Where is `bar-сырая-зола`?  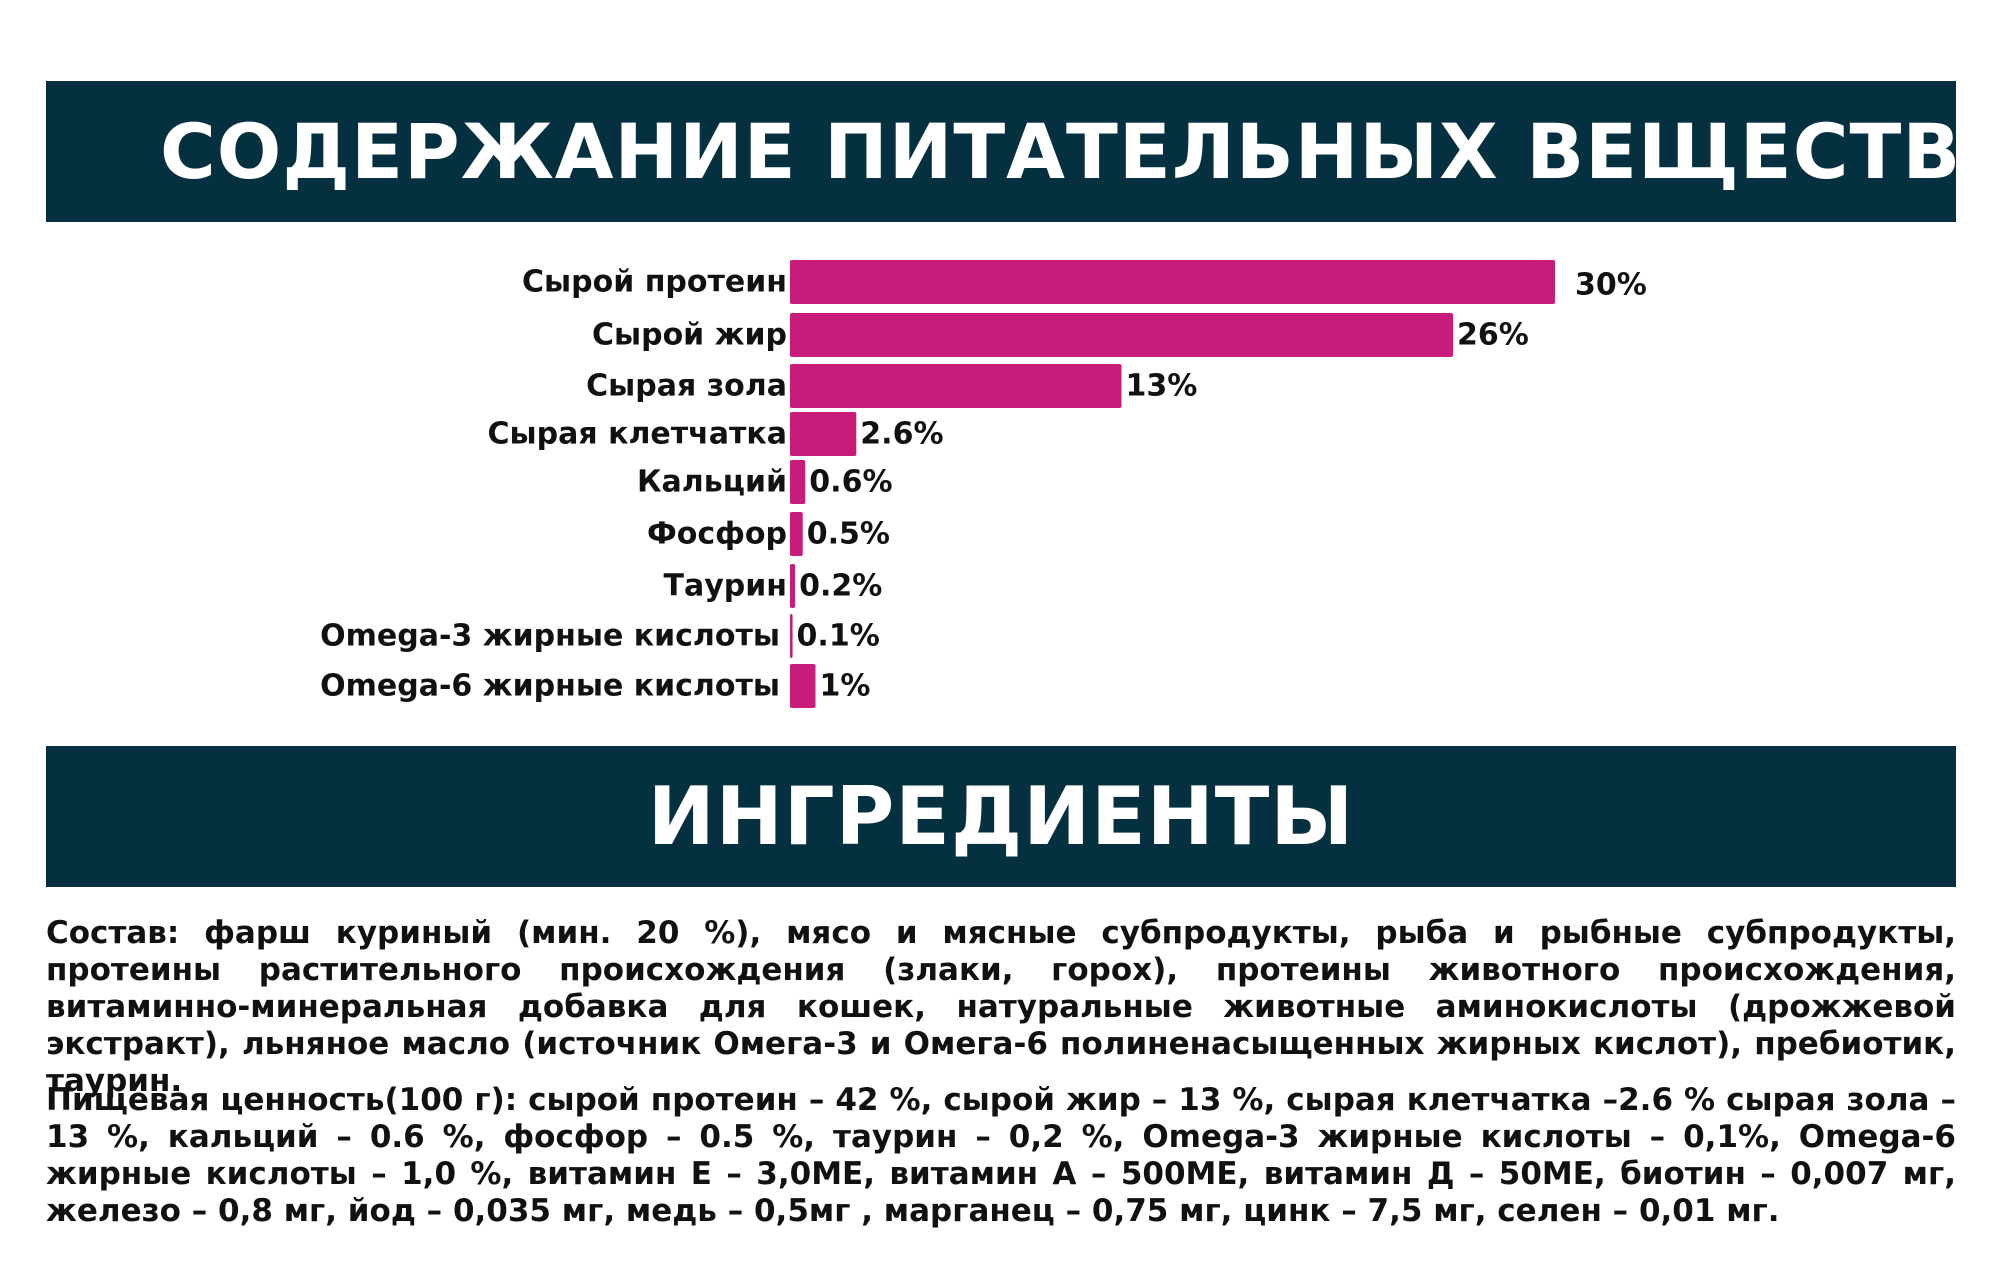 bar-сырая-зола is located at coordinates (956, 386).